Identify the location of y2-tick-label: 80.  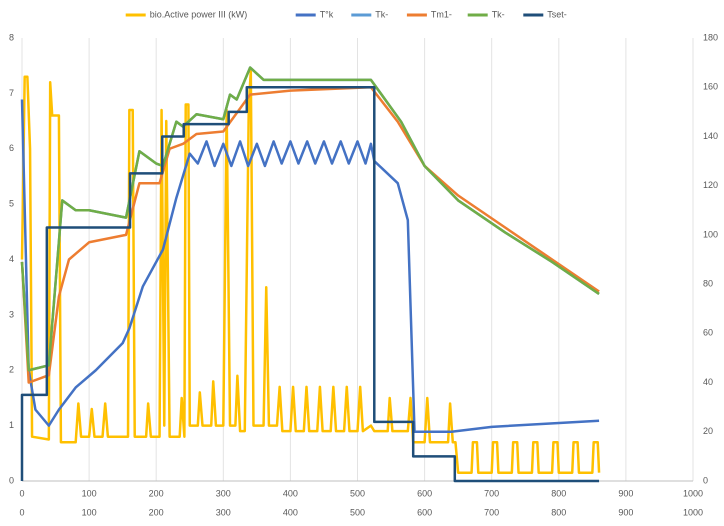
(708, 283).